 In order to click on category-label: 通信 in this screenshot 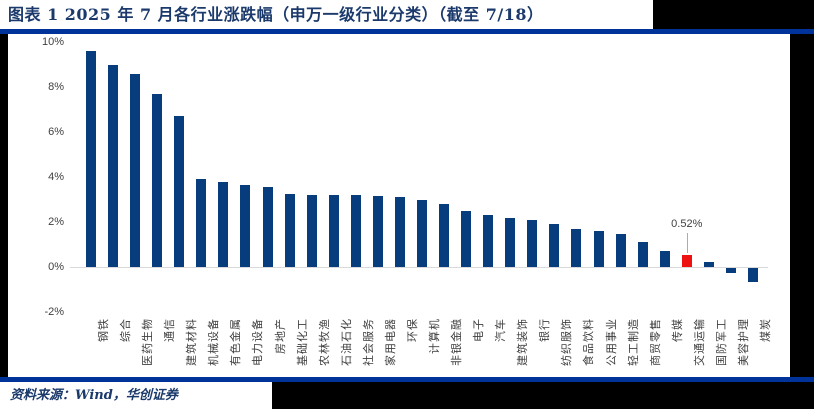, I will do `click(170, 330)`.